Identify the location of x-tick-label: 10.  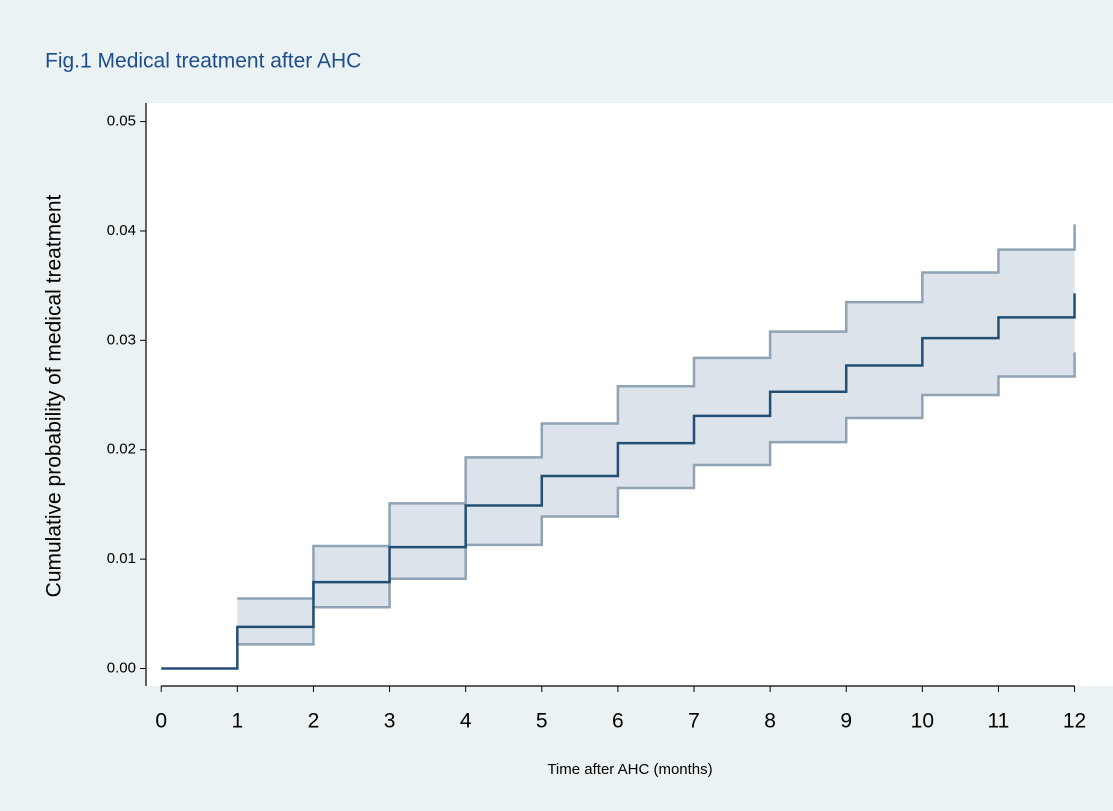
(922, 721).